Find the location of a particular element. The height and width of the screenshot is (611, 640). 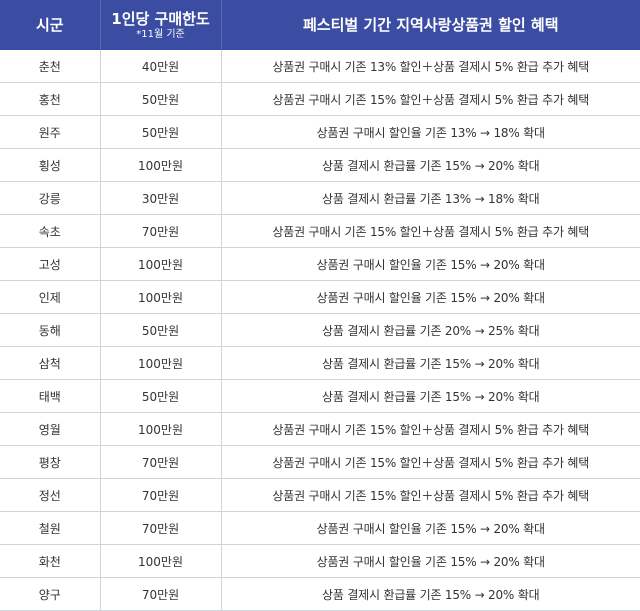

region-cell: 동해 is located at coordinates (50, 330).